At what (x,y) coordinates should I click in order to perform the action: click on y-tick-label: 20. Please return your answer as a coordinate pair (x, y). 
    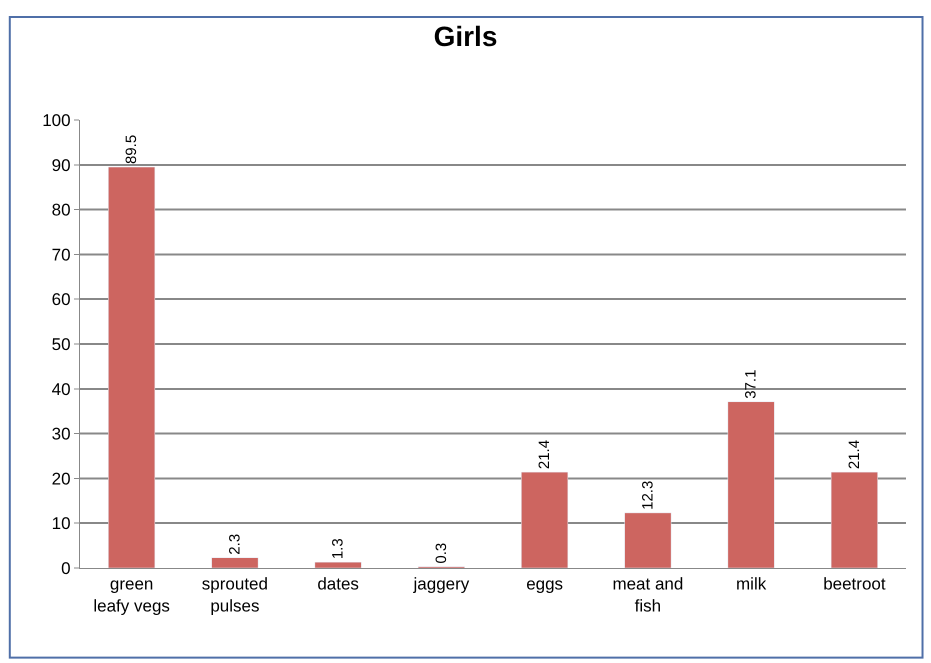
    Looking at the image, I should click on (61, 478).